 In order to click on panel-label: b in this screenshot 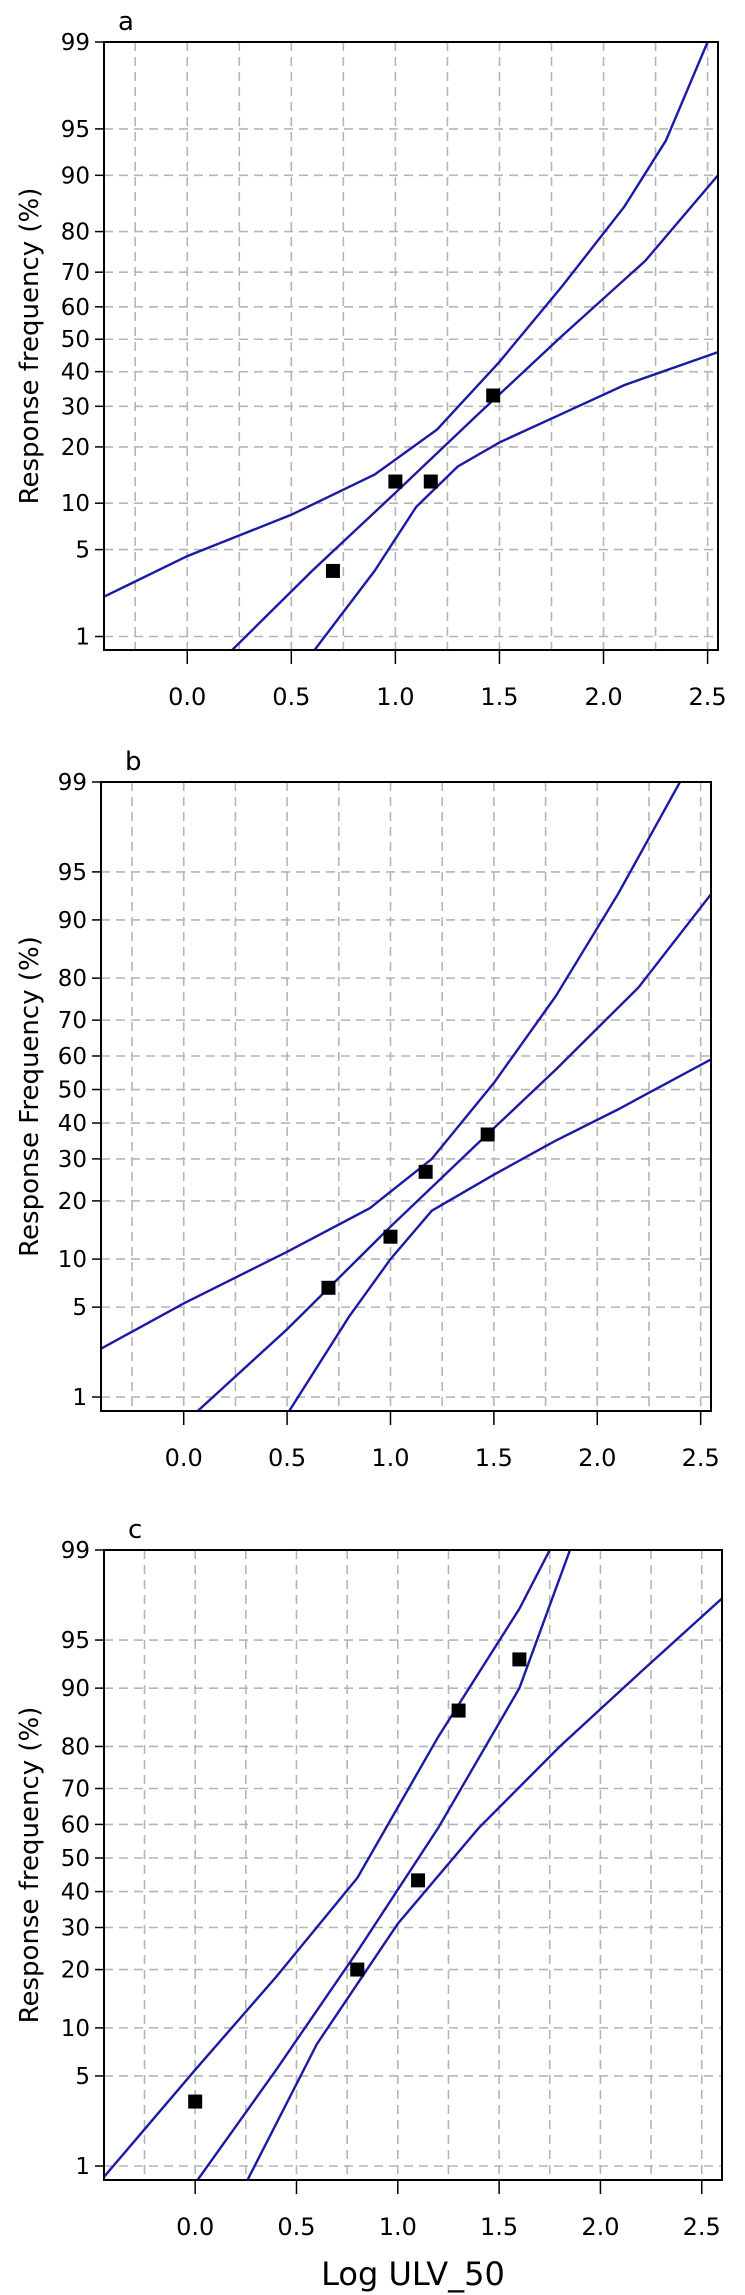, I will do `click(133, 762)`.